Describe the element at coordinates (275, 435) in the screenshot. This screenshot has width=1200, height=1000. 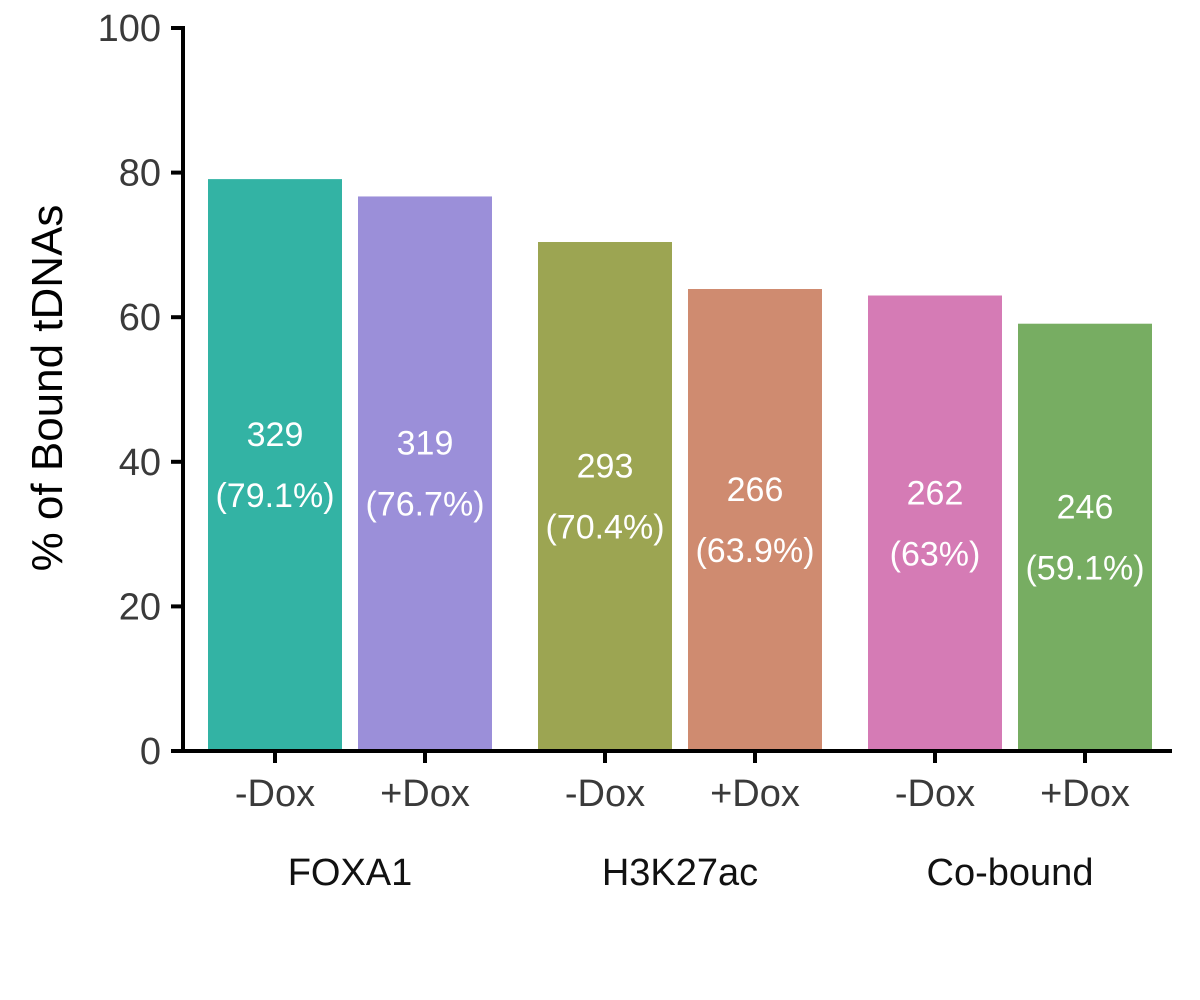
I see `bar-count-label: 329` at that location.